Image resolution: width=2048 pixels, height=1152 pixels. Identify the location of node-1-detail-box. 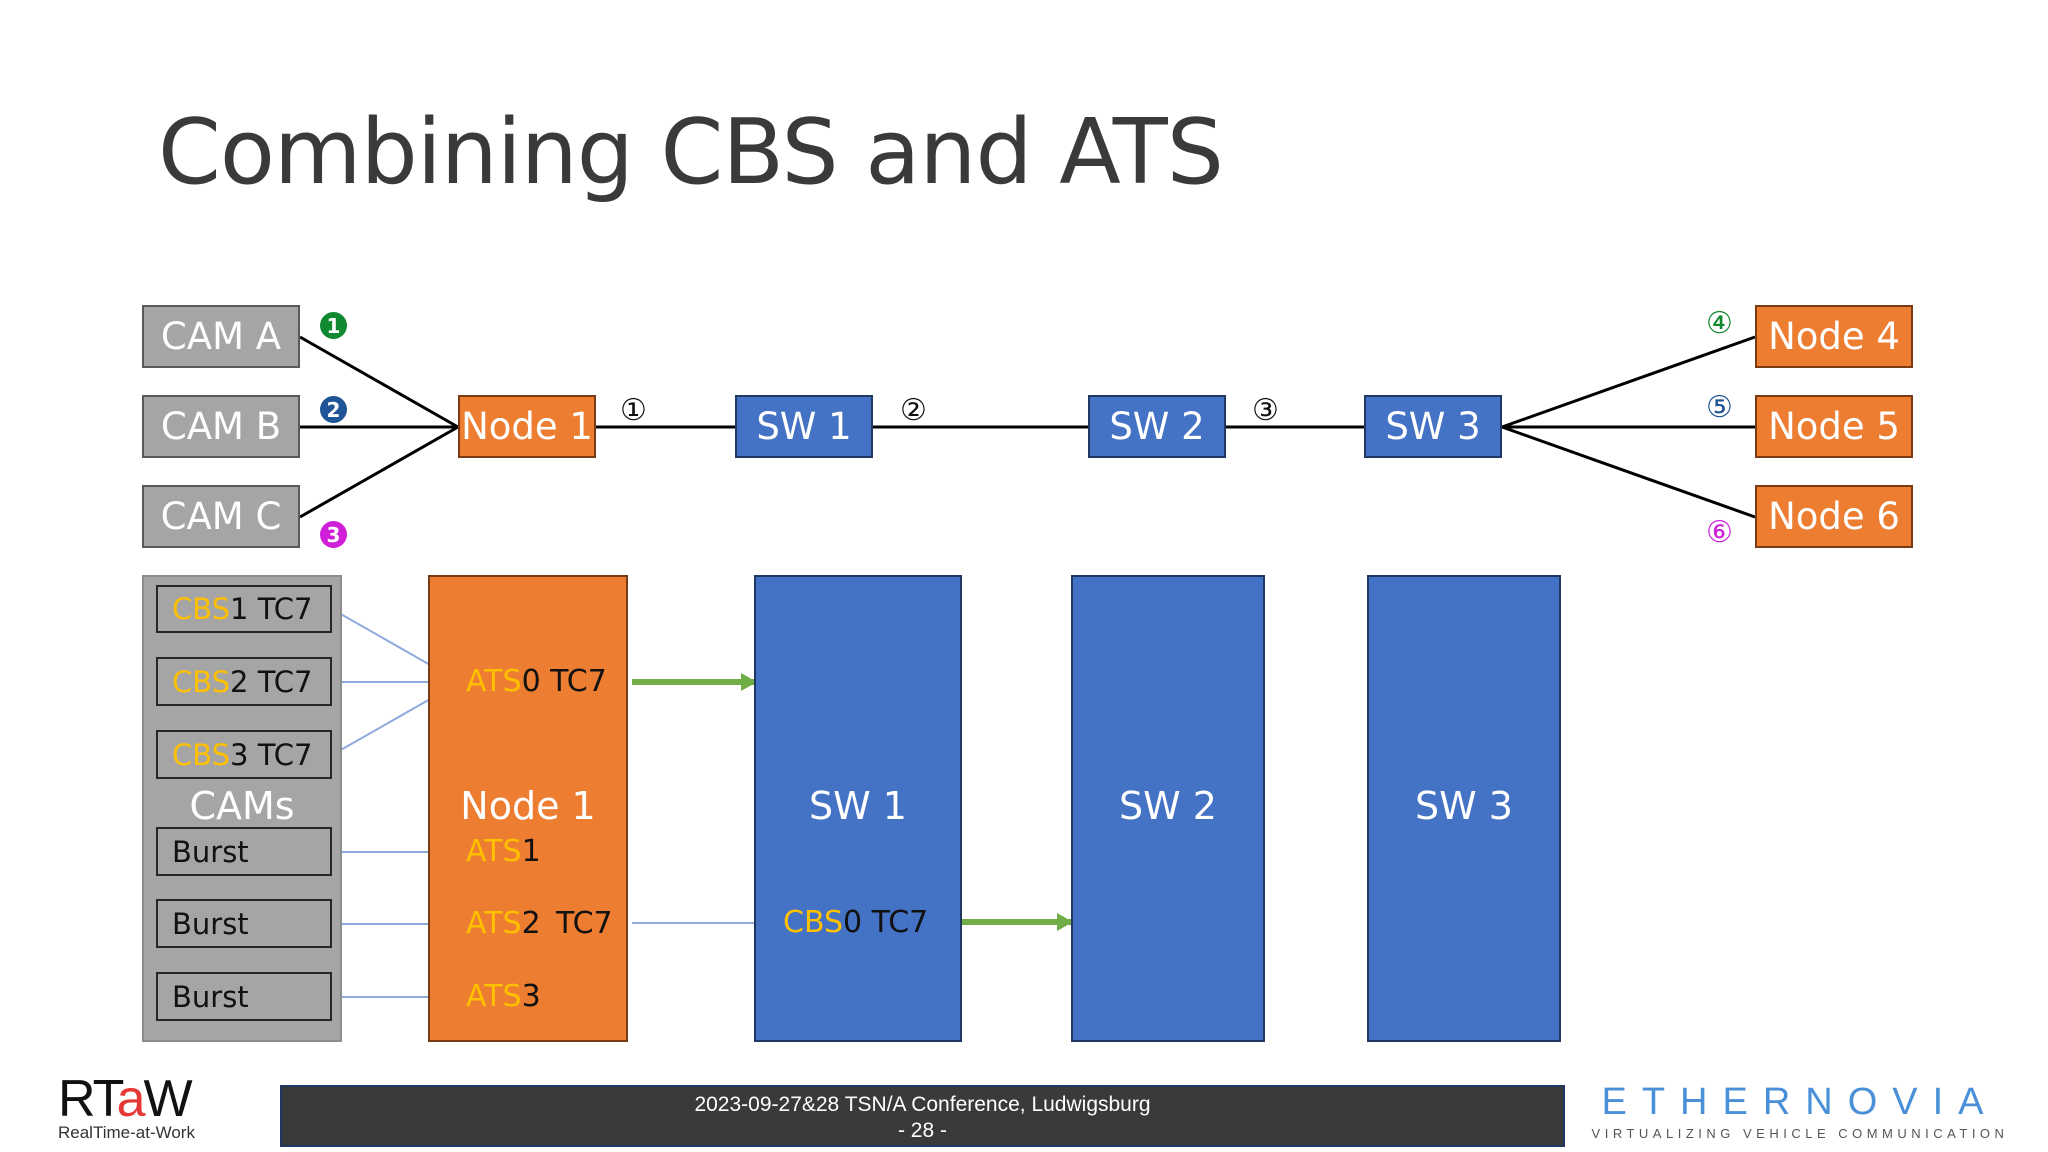
(528, 808).